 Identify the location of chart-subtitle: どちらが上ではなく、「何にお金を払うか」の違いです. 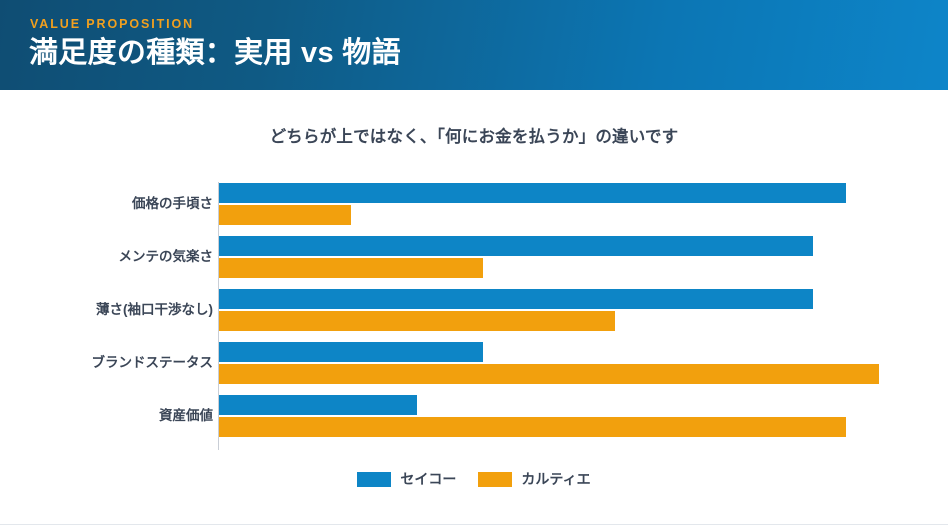
(474, 137).